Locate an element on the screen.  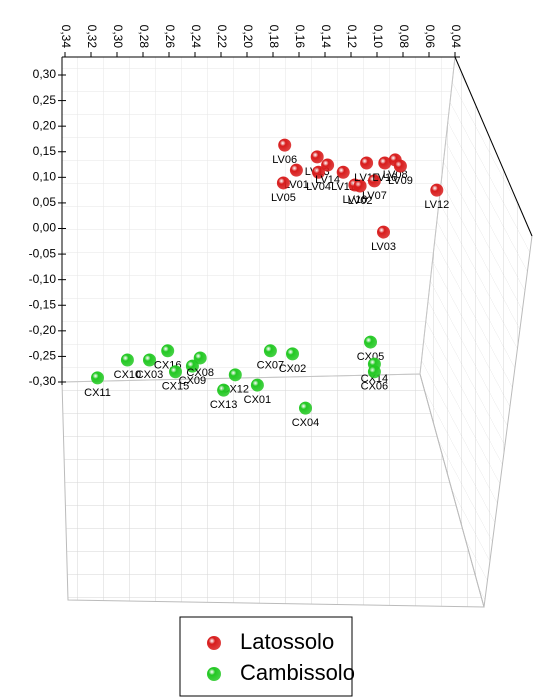
point-label: CX10 is located at coordinates (128, 375).